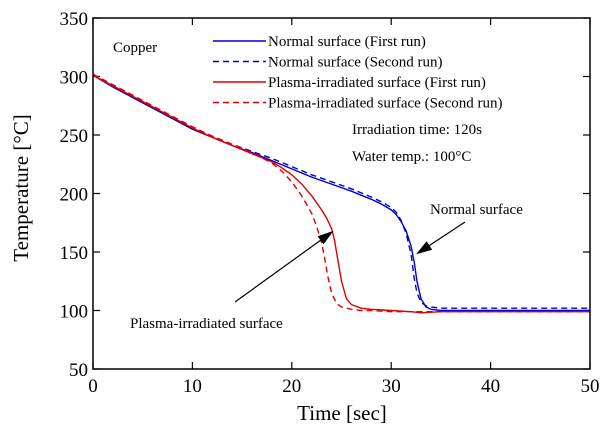 The width and height of the screenshot is (613, 431). Describe the element at coordinates (74, 195) in the screenshot. I see `y-tick-label: 200` at that location.